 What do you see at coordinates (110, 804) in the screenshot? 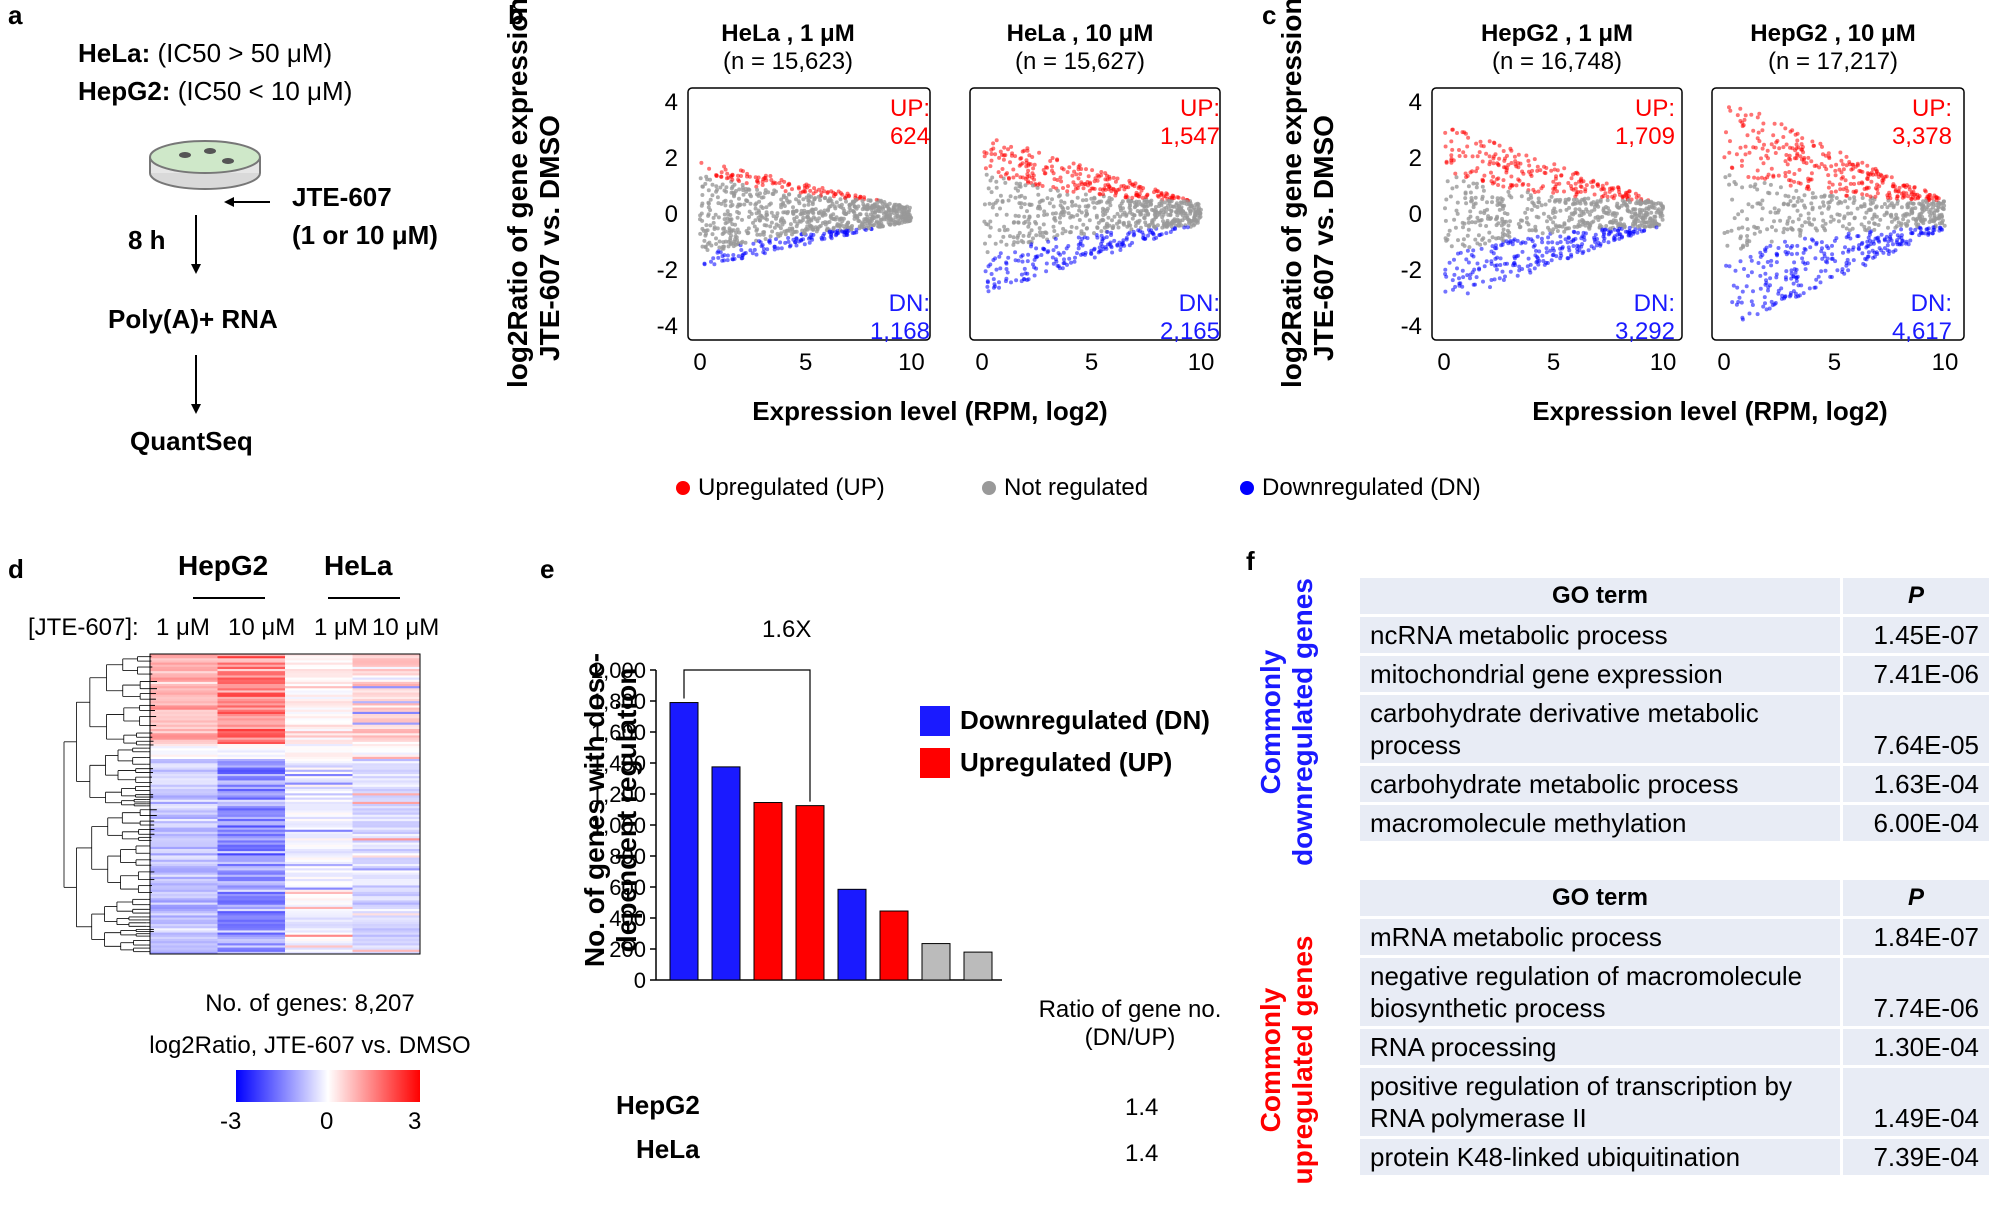
I see `dendrogram` at bounding box center [110, 804].